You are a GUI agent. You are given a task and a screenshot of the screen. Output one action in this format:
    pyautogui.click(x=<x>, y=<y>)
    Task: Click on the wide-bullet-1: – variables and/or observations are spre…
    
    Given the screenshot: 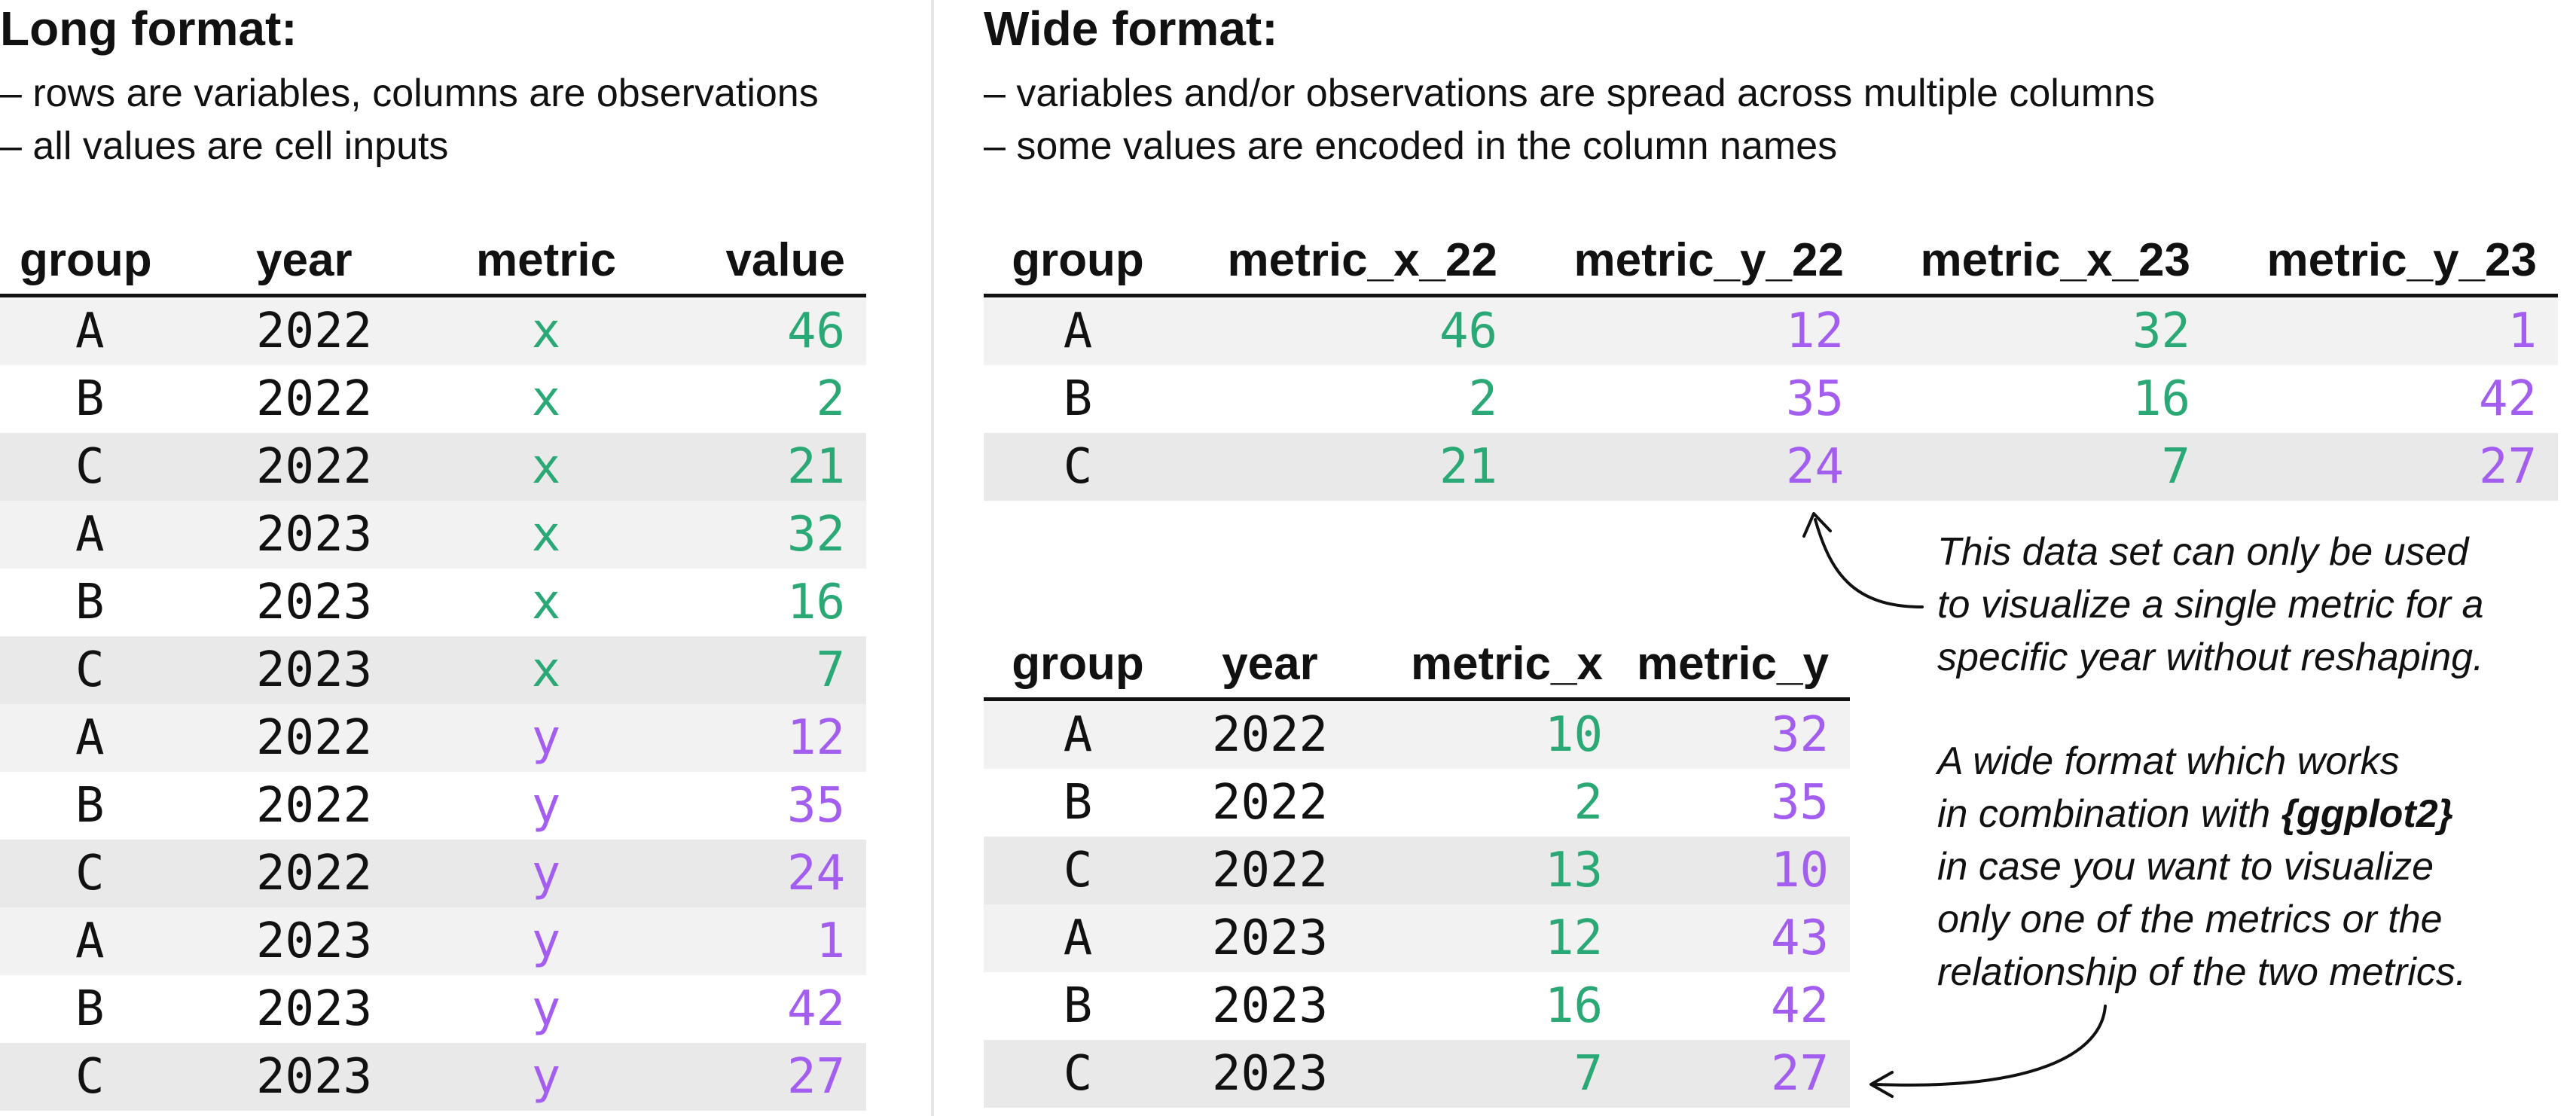 What is the action you would take?
    pyautogui.click(x=1569, y=93)
    